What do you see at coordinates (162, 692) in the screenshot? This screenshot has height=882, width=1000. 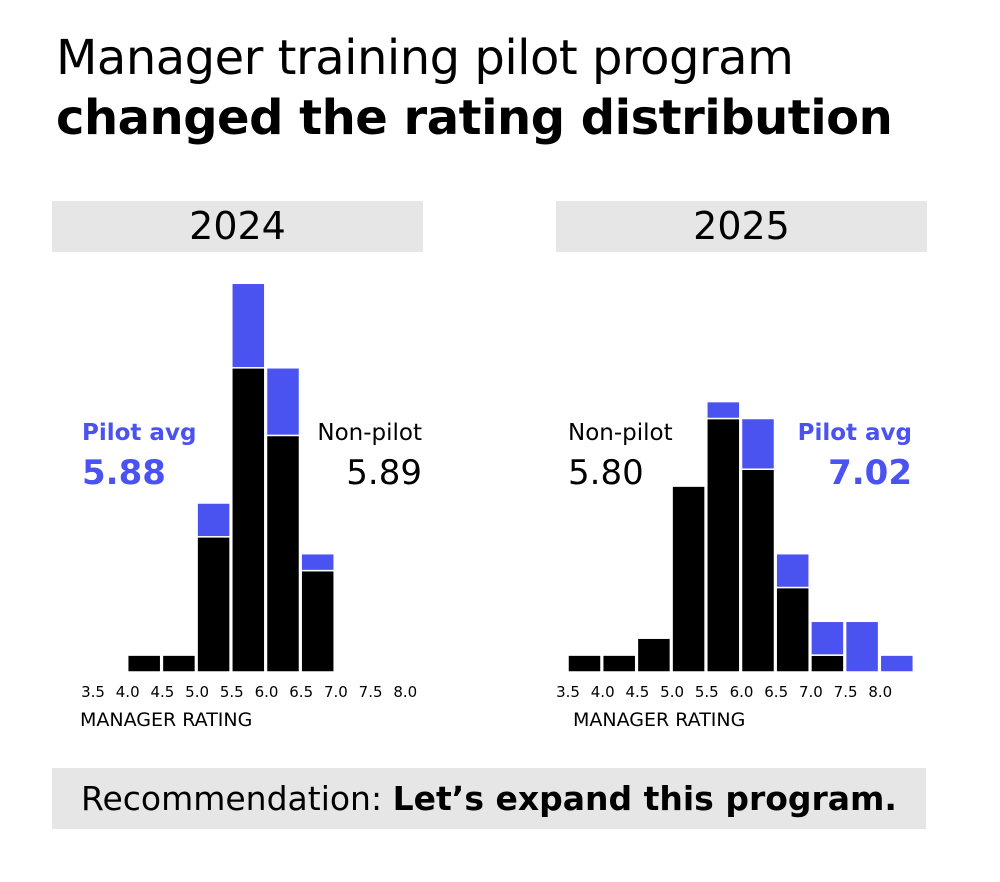 I see `chart-2024-x-tick-2: 4.5` at bounding box center [162, 692].